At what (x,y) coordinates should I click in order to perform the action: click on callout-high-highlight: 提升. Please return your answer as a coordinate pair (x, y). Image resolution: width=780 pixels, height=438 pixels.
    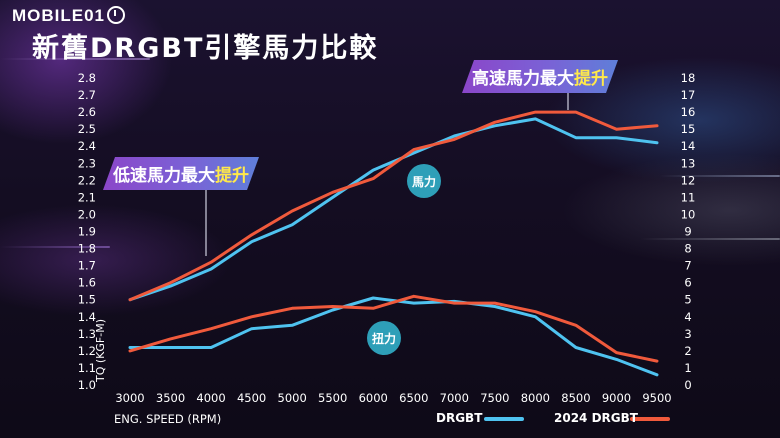
    Looking at the image, I should click on (591, 79).